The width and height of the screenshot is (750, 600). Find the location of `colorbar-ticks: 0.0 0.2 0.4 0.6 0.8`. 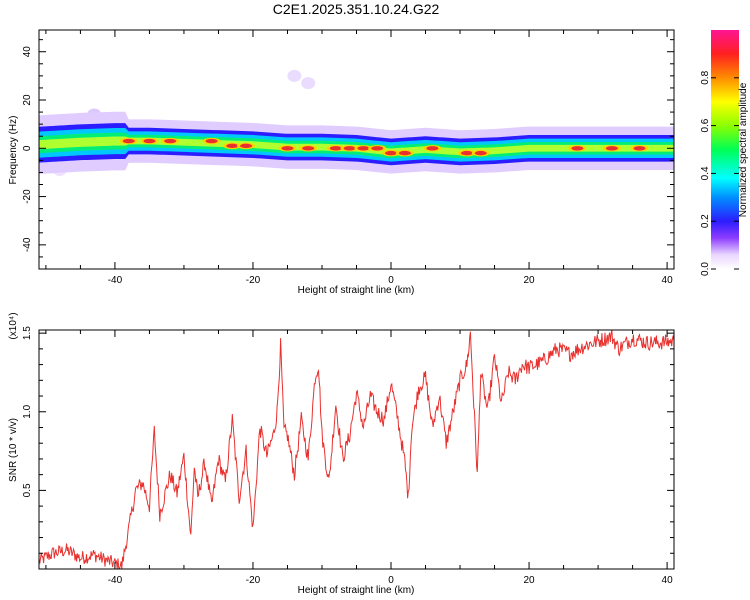

colorbar-ticks: 0.0 0.2 0.4 0.6 0.8 is located at coordinates (719, 173).